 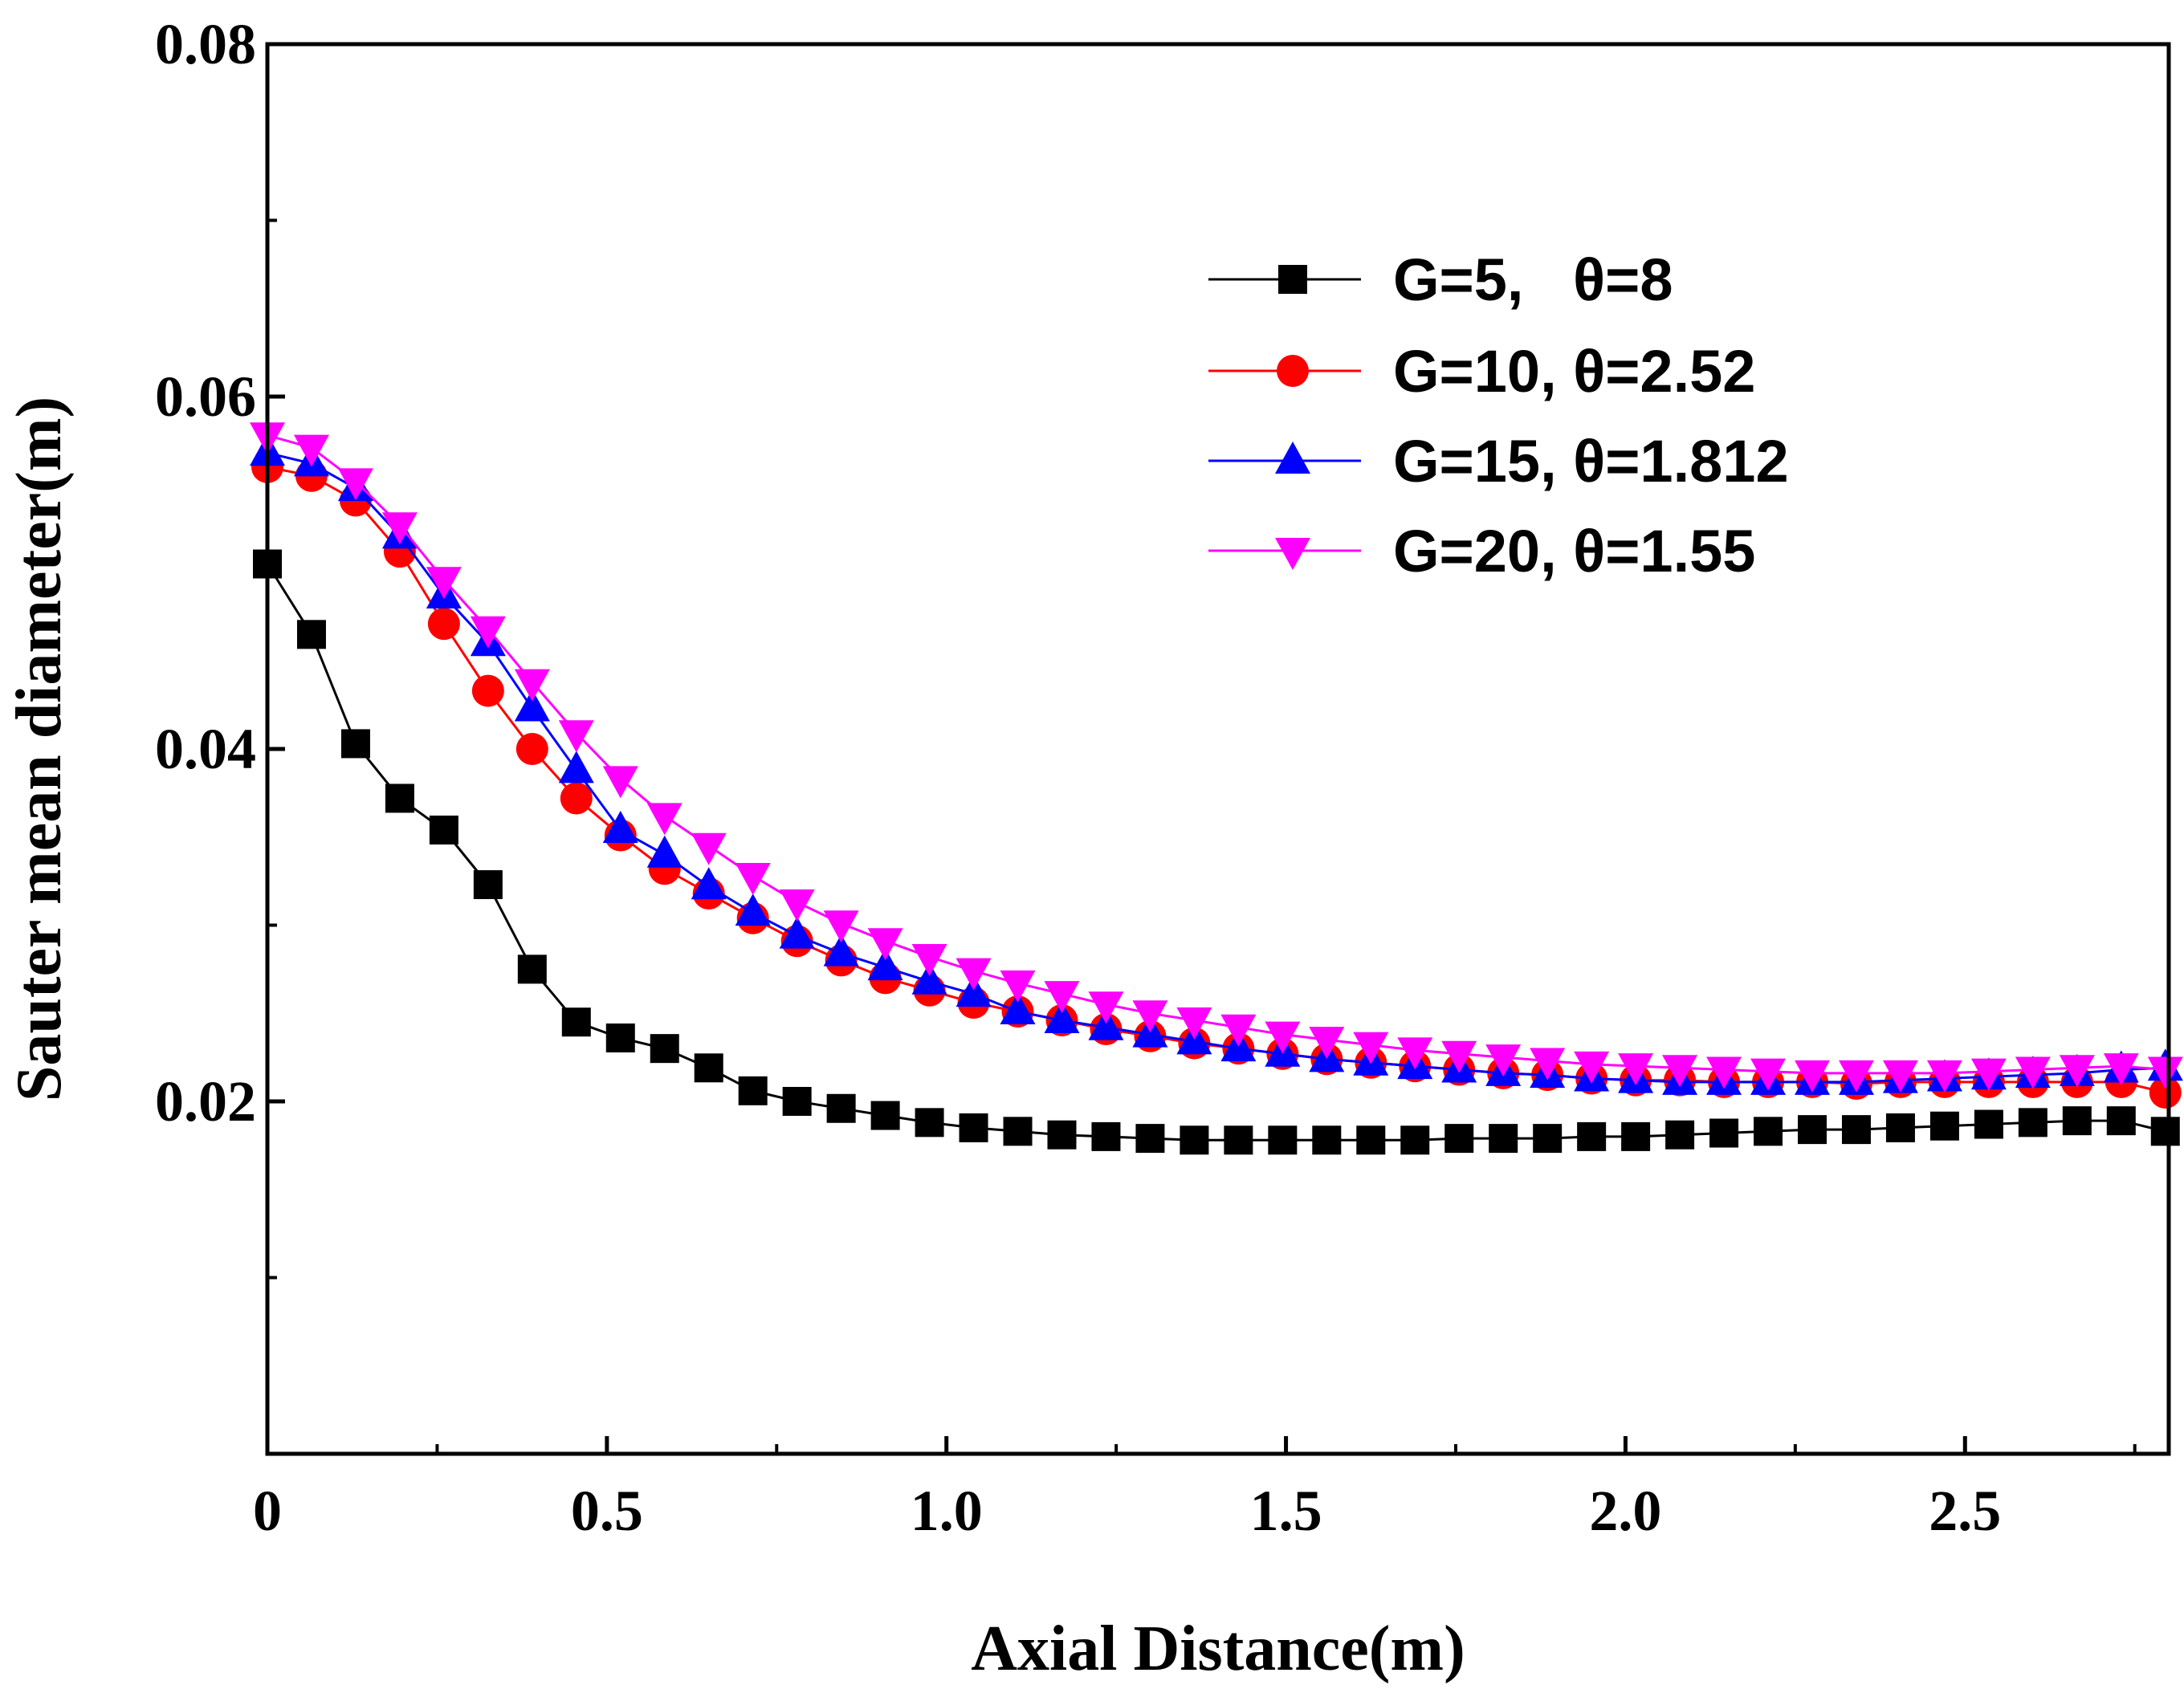 I want to click on x-tick-label: 0, so click(x=268, y=1511).